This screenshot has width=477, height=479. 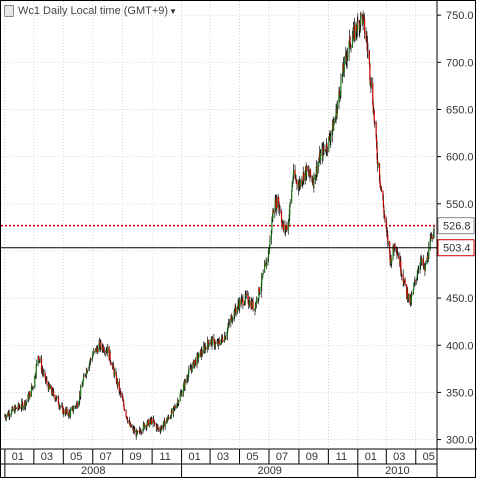 What do you see at coordinates (312, 457) in the screenshot?
I see `x-tick-label: 09` at bounding box center [312, 457].